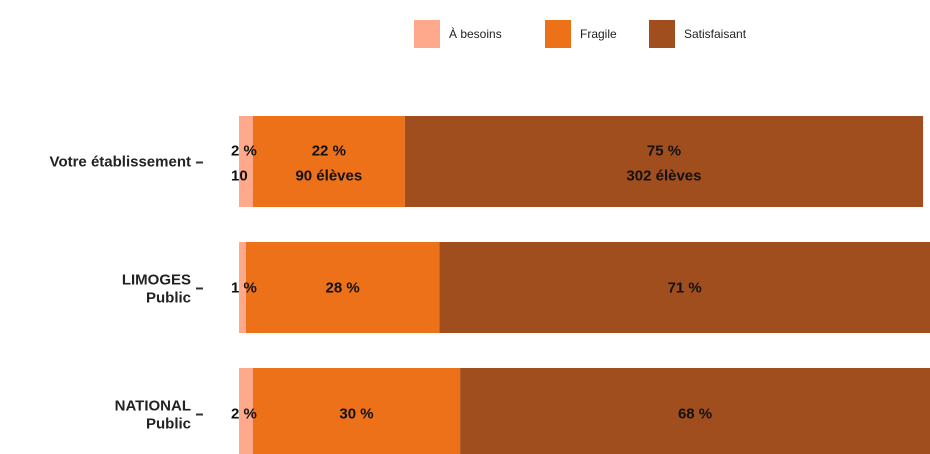  What do you see at coordinates (558, 34) in the screenshot?
I see `legend-swatch-fragile` at bounding box center [558, 34].